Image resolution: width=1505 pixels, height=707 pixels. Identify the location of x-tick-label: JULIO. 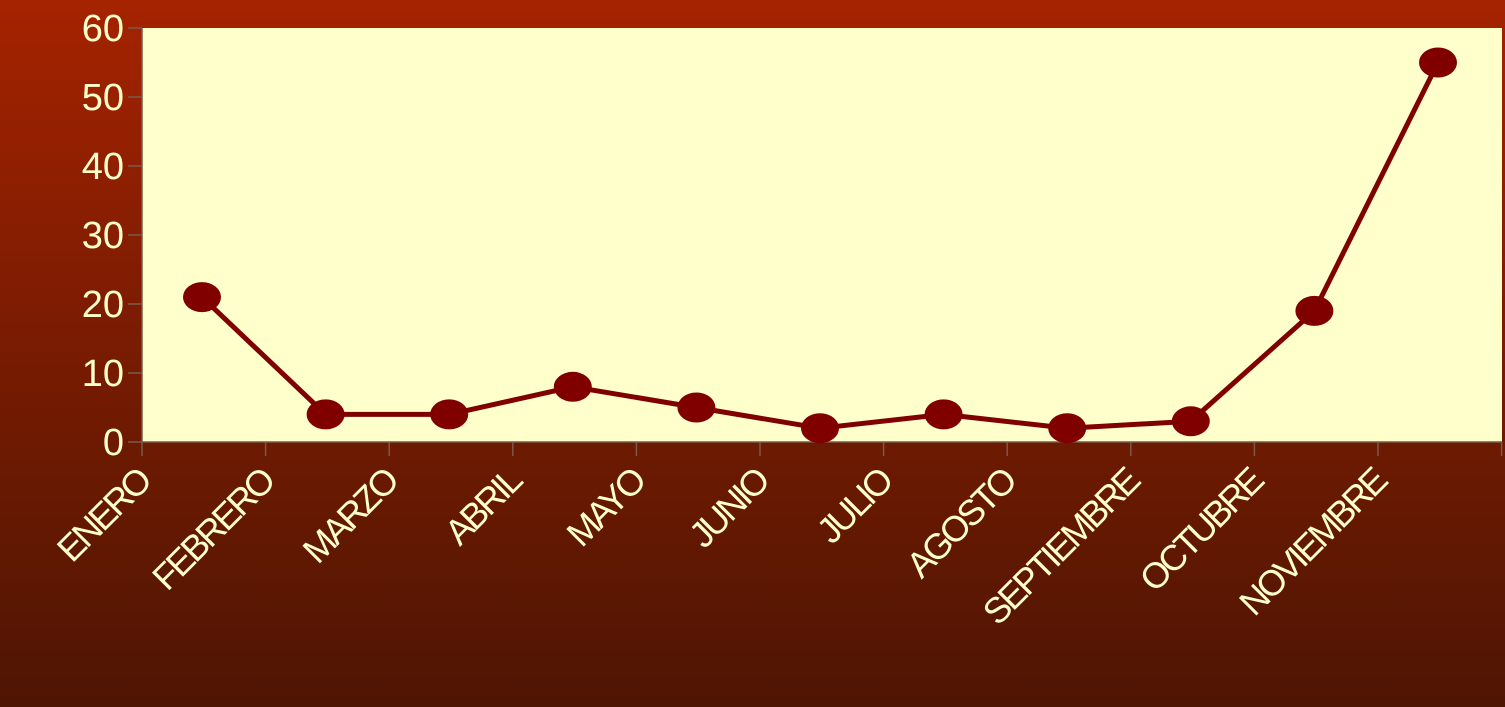
(855, 505).